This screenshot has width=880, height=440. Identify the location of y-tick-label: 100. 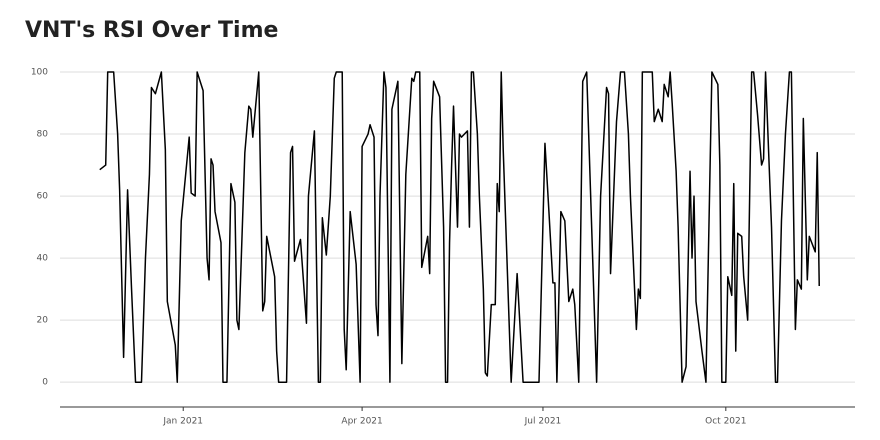
(39, 73).